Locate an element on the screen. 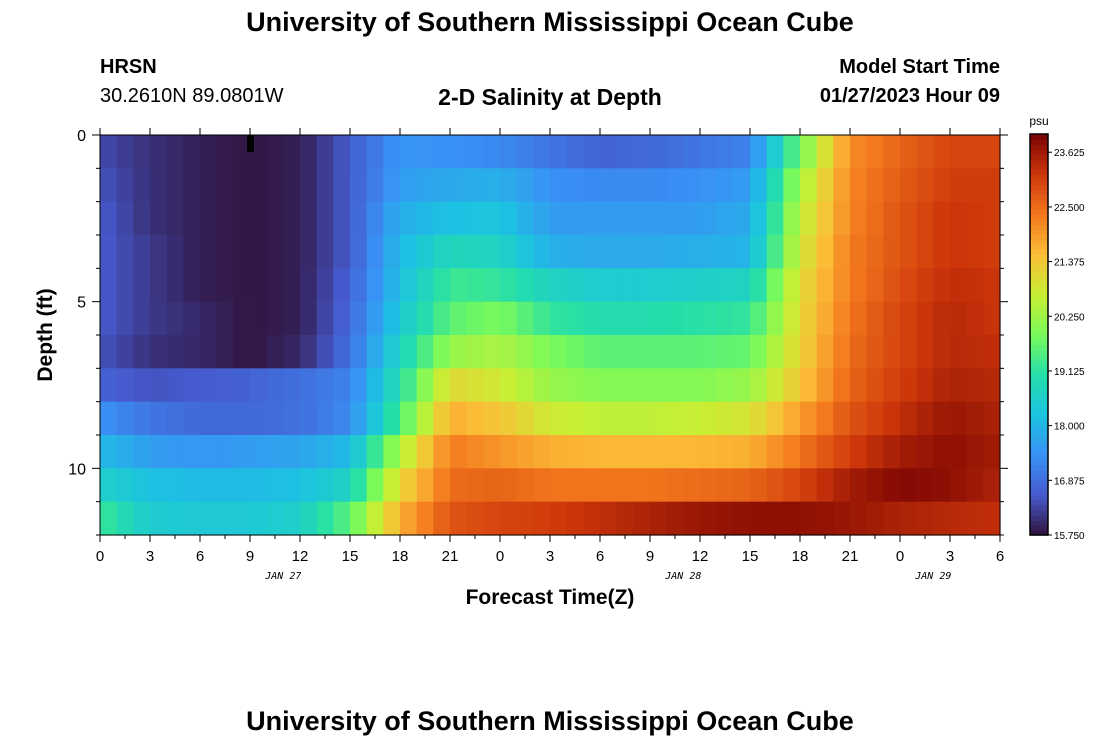 This screenshot has height=750, width=1100. y-tick-label: 5 is located at coordinates (81, 303).